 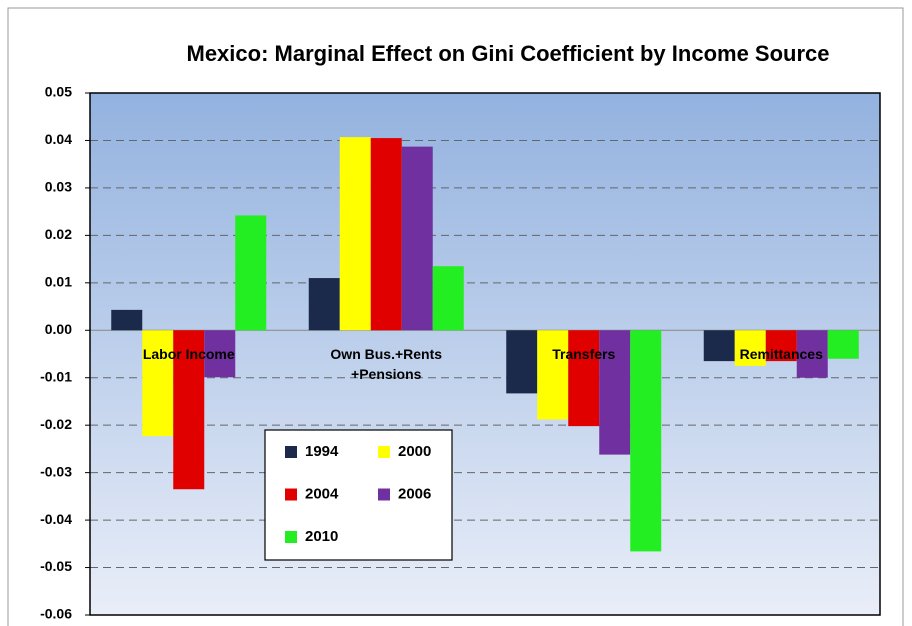 What do you see at coordinates (56, 614) in the screenshot?
I see `y-tick-label: -0.06` at bounding box center [56, 614].